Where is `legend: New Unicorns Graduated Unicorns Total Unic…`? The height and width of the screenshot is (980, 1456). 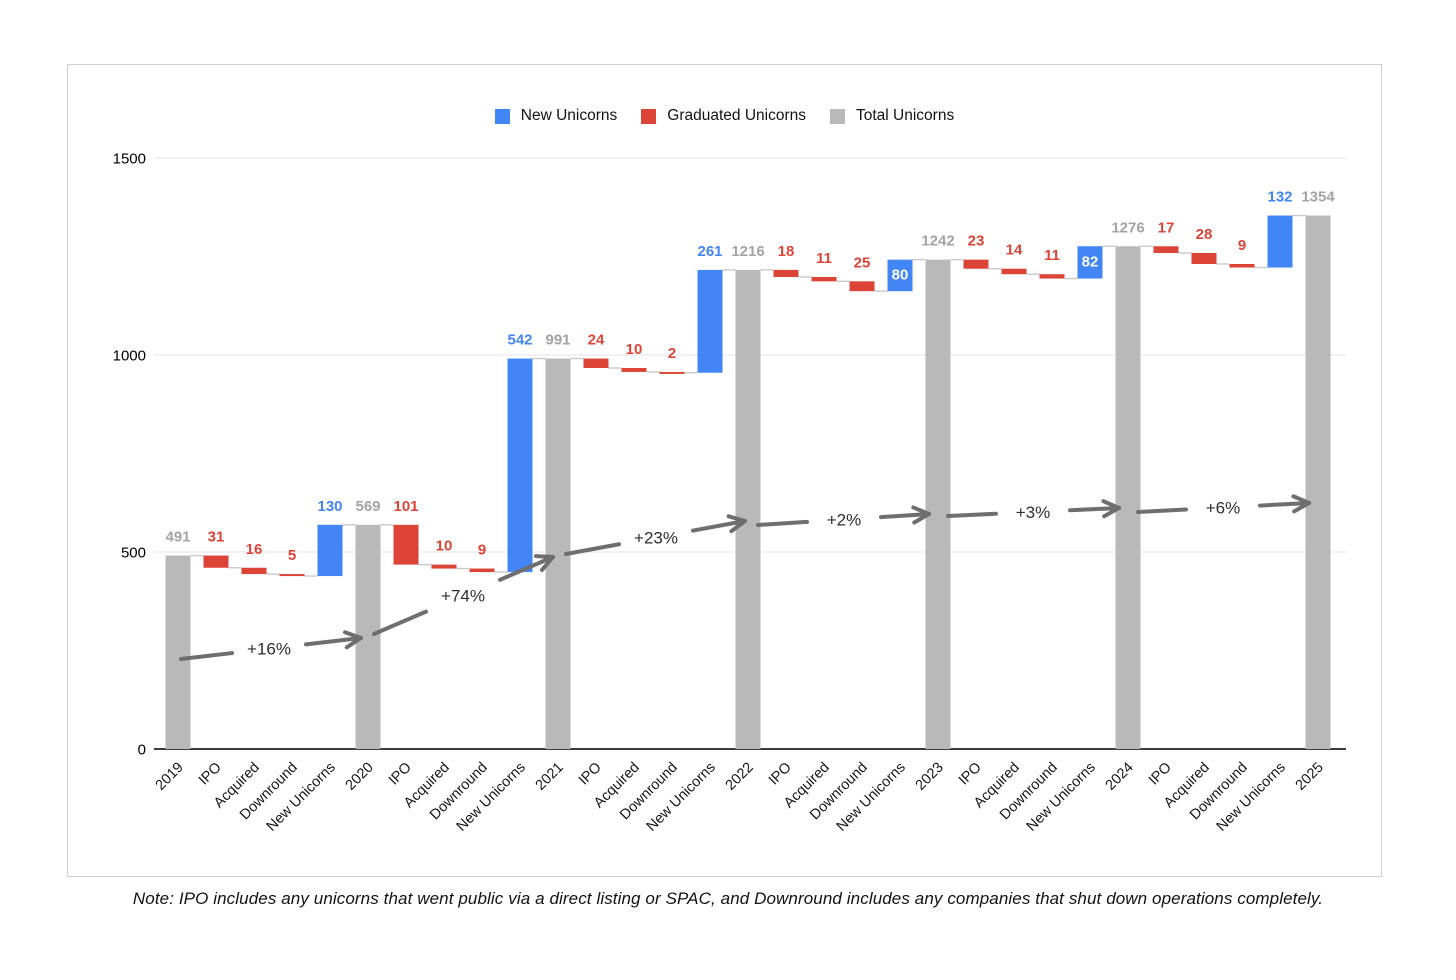 legend: New Unicorns Graduated Unicorns Total Unic… is located at coordinates (724, 116).